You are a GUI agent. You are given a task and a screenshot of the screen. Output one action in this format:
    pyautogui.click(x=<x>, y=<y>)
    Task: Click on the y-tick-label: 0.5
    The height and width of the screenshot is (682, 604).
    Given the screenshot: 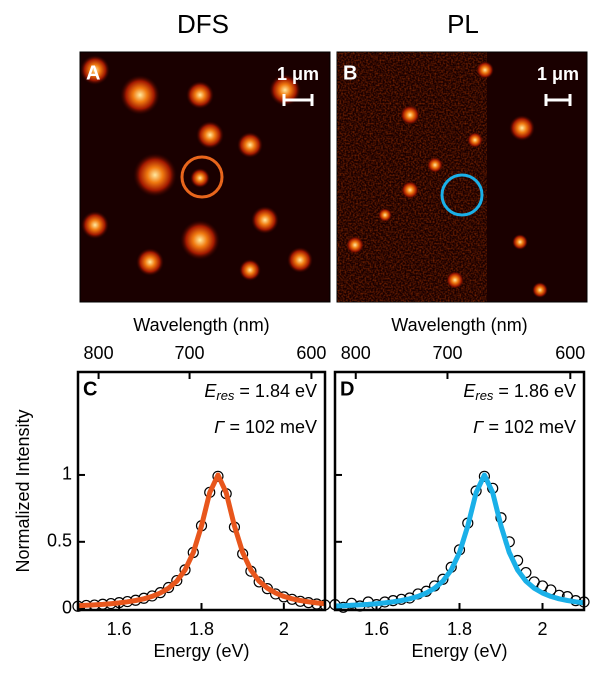 What is the action you would take?
    pyautogui.click(x=59, y=541)
    